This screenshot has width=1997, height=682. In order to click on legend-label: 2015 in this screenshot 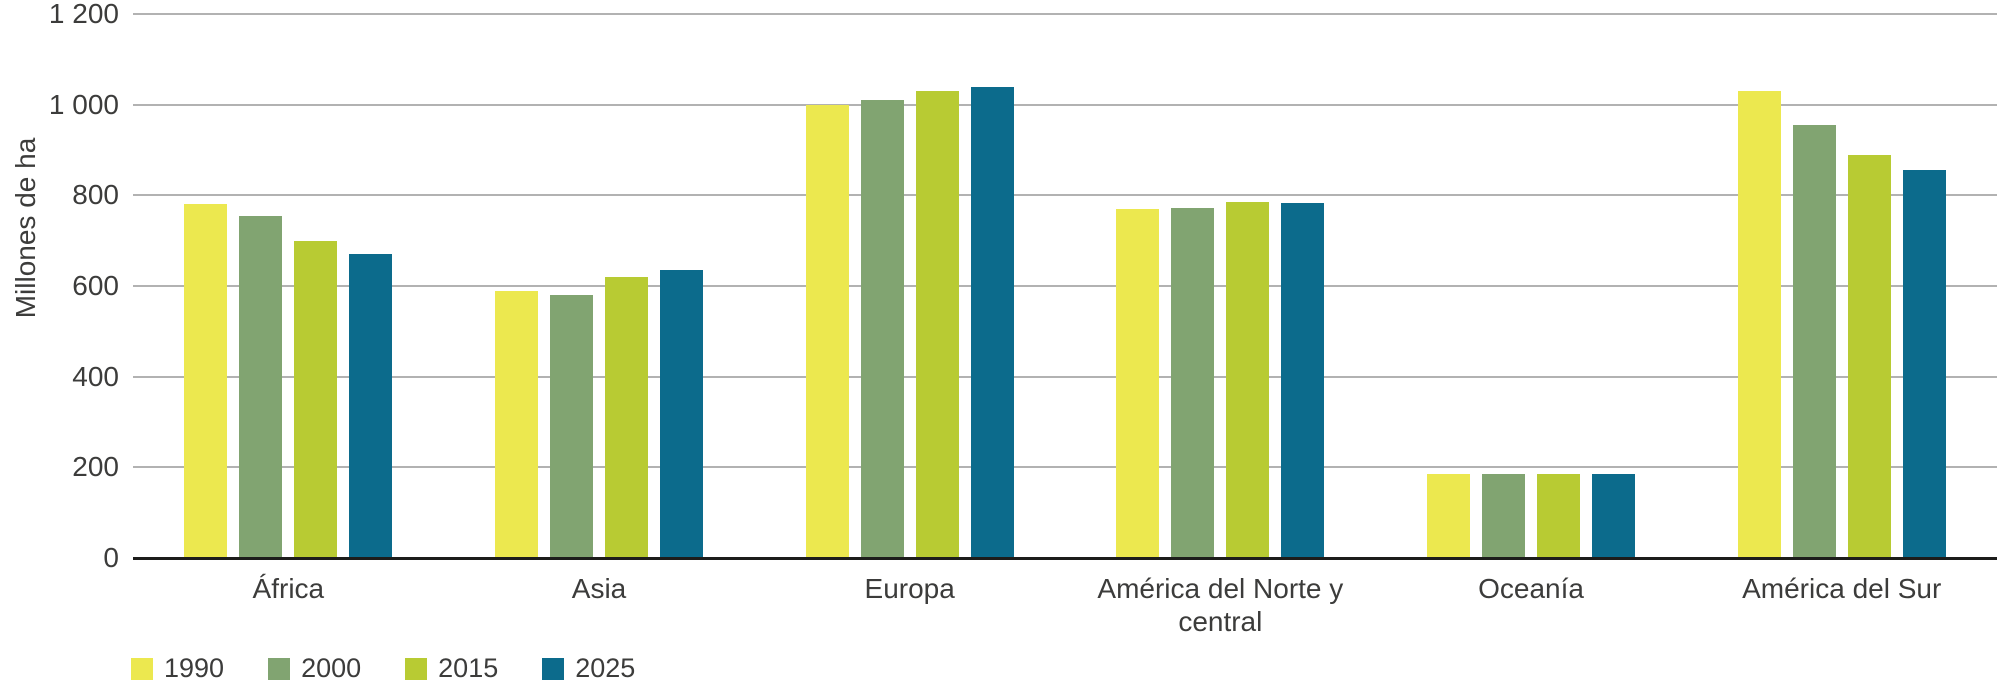, I will do `click(468, 667)`.